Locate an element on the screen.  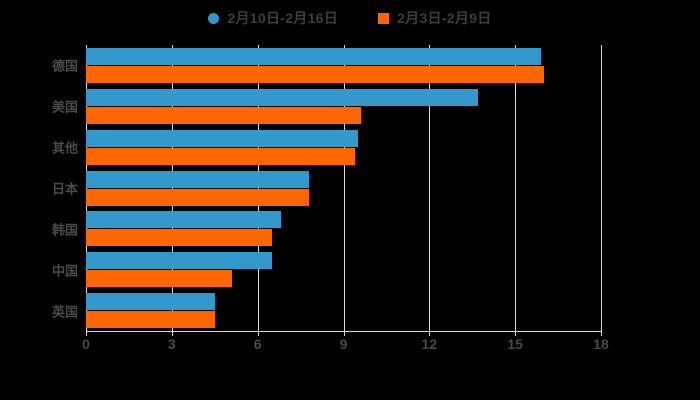
y-axis-category-label: 其他 is located at coordinates (64, 148).